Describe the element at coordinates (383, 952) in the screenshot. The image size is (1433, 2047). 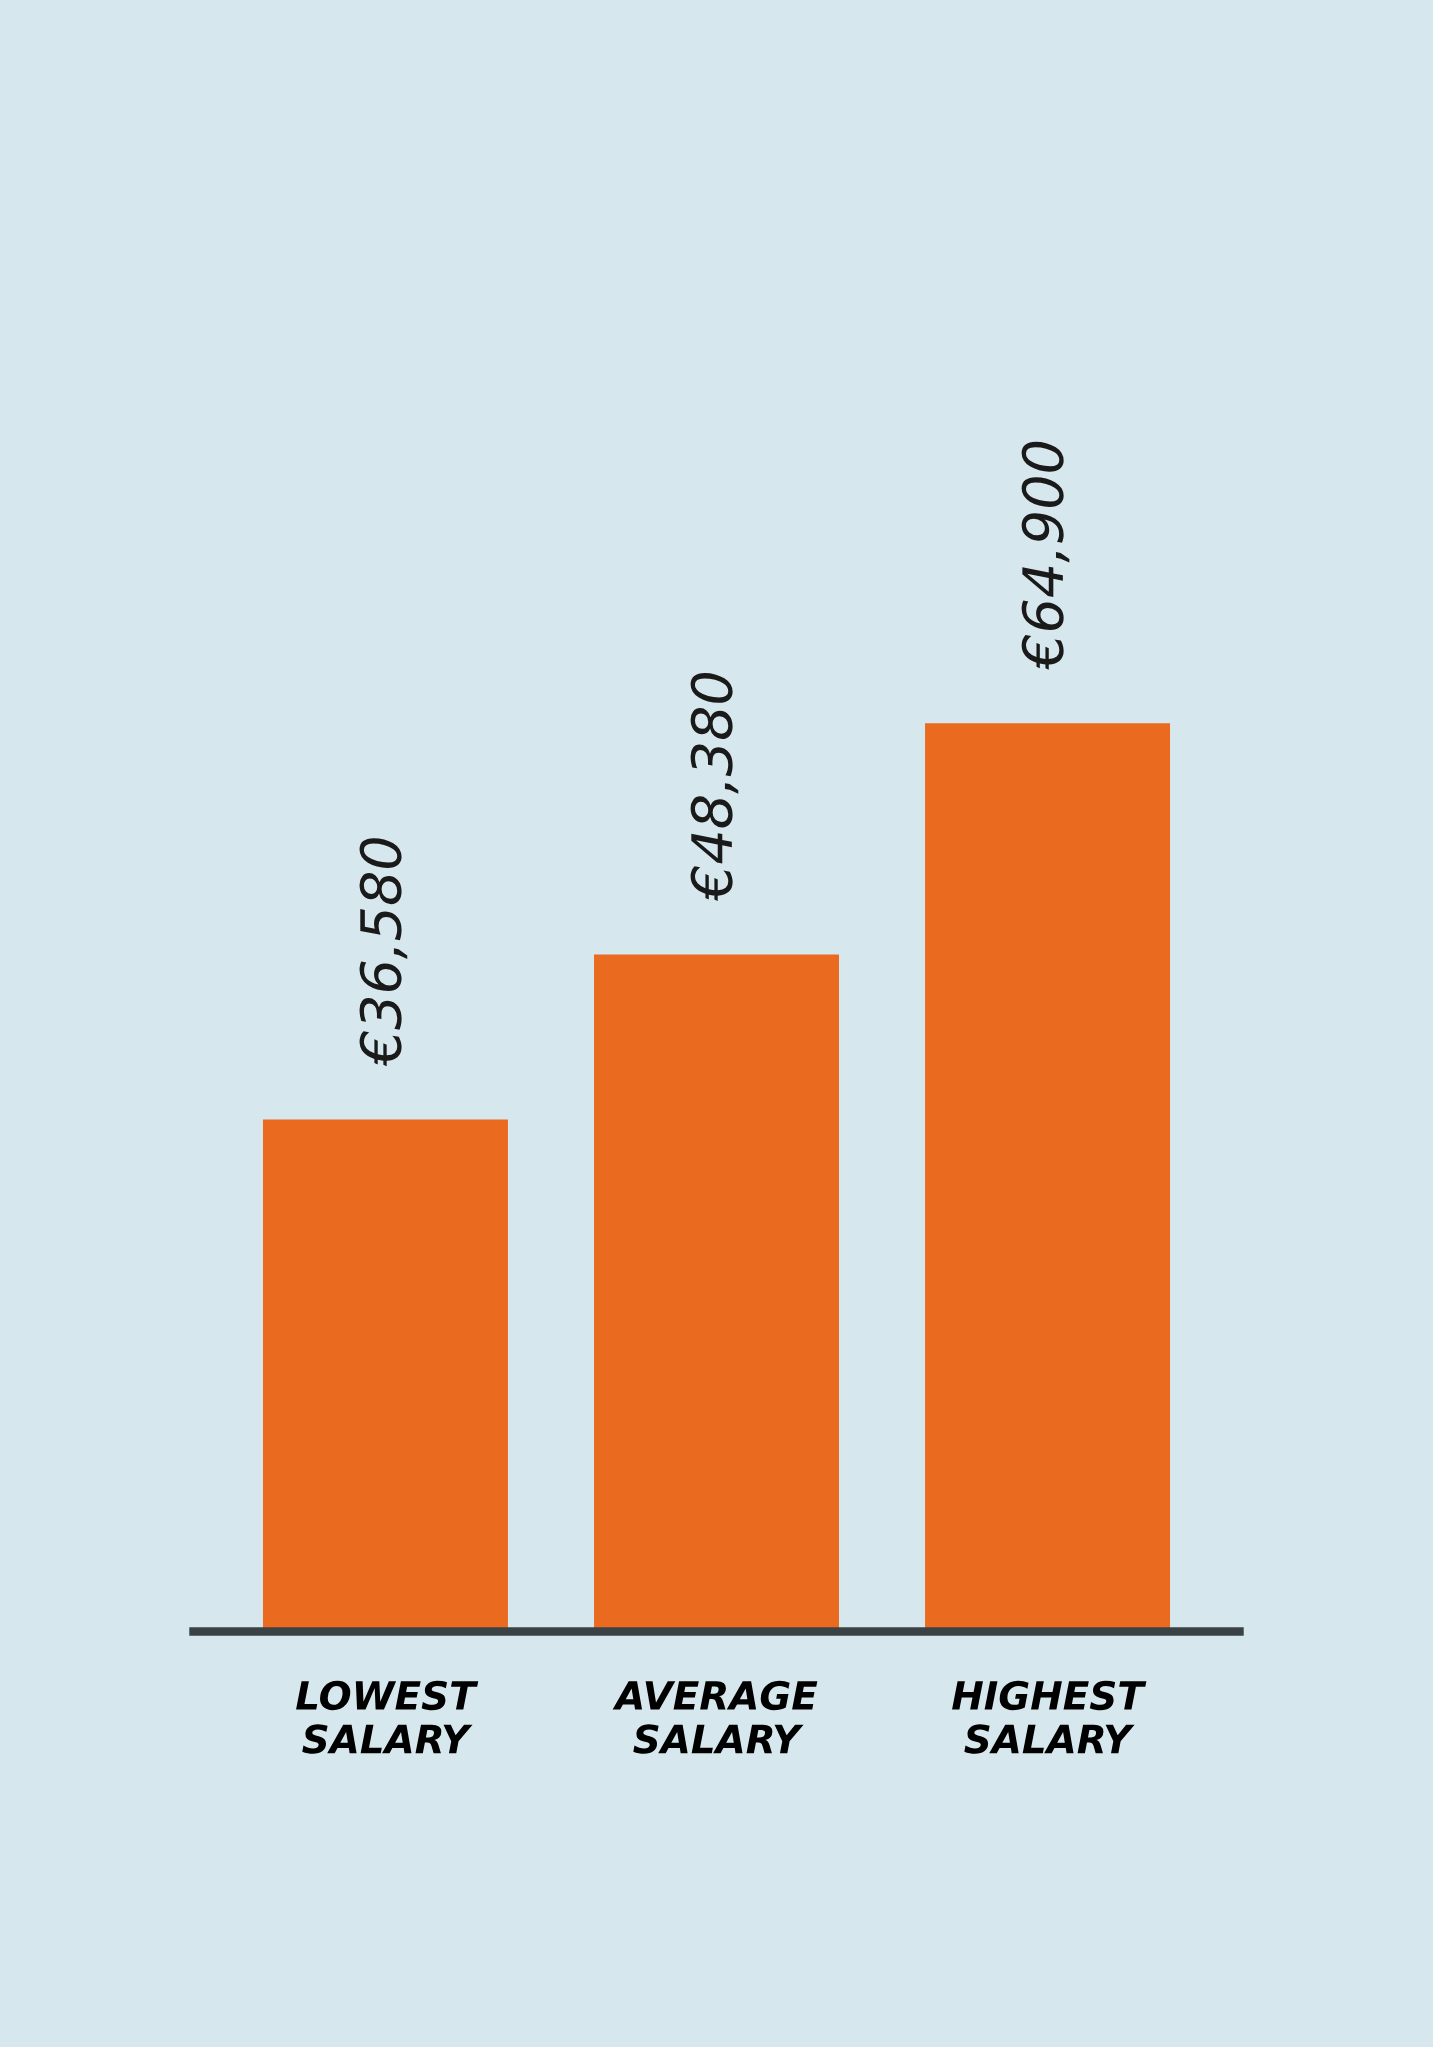
I see `data-label: €36,580` at that location.